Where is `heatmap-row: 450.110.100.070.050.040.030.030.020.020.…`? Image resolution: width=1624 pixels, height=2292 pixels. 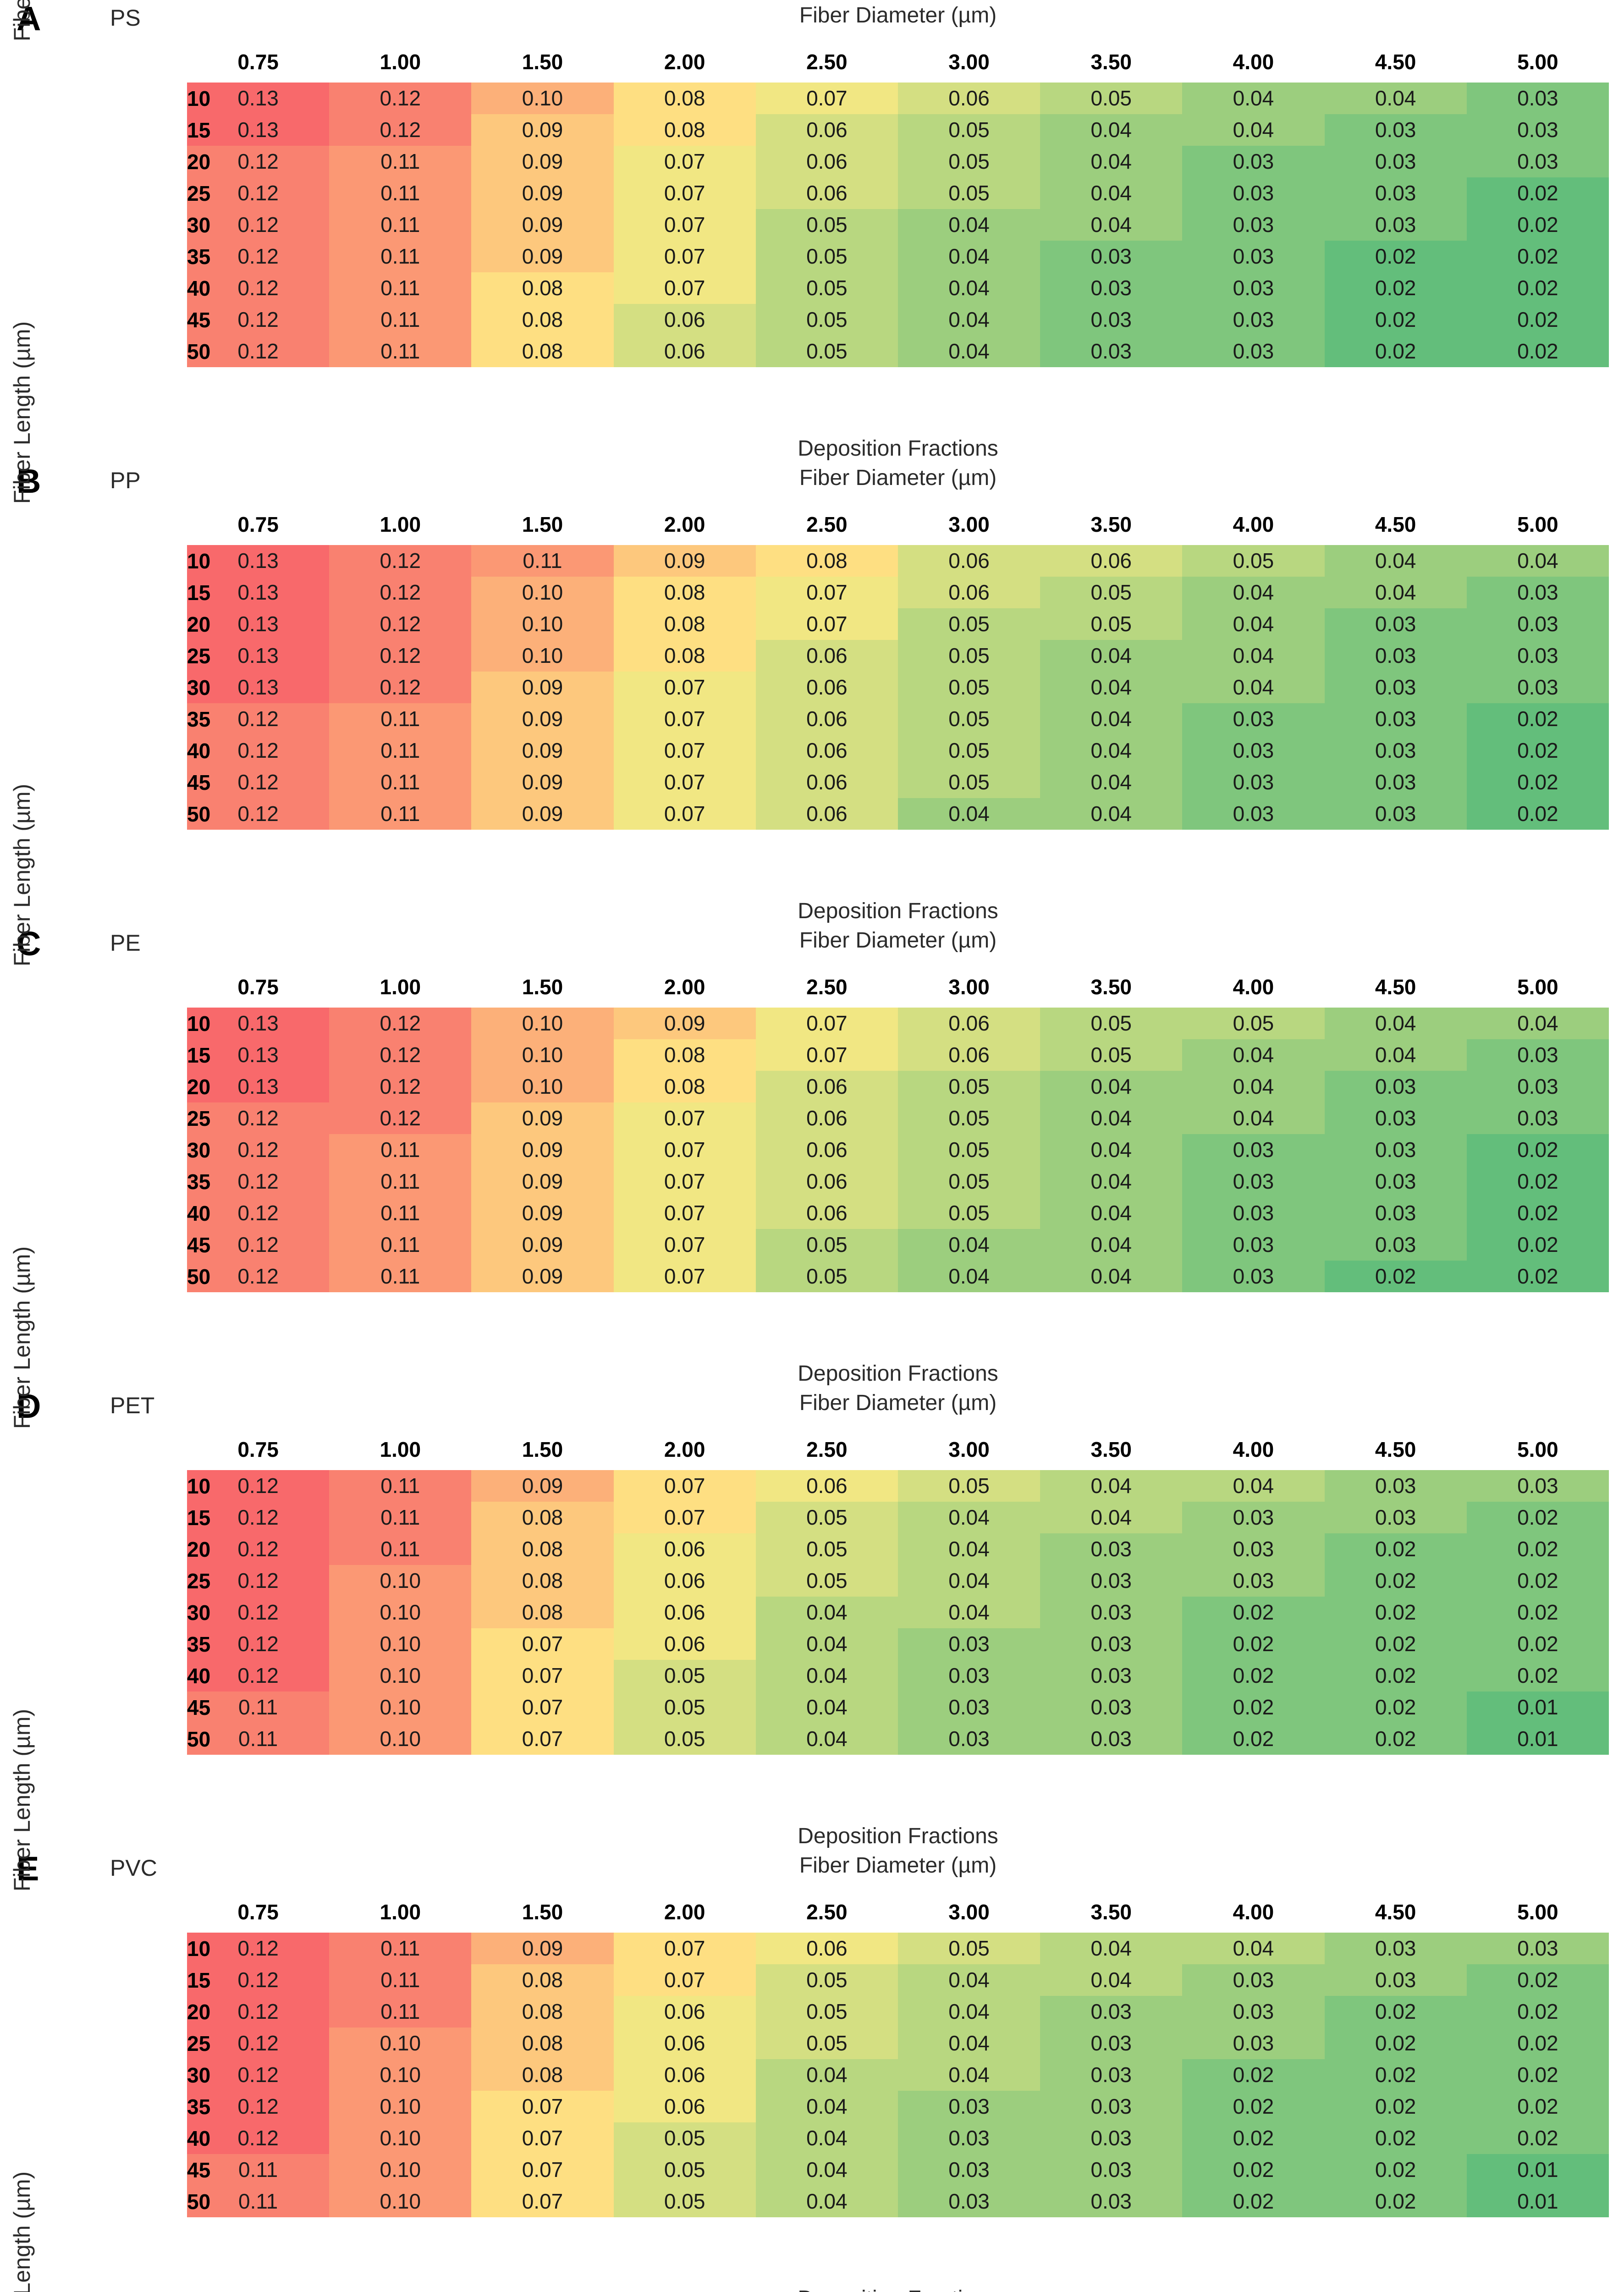
heatmap-row: 450.110.100.070.050.040.030.030.020.020.… is located at coordinates (898, 2170).